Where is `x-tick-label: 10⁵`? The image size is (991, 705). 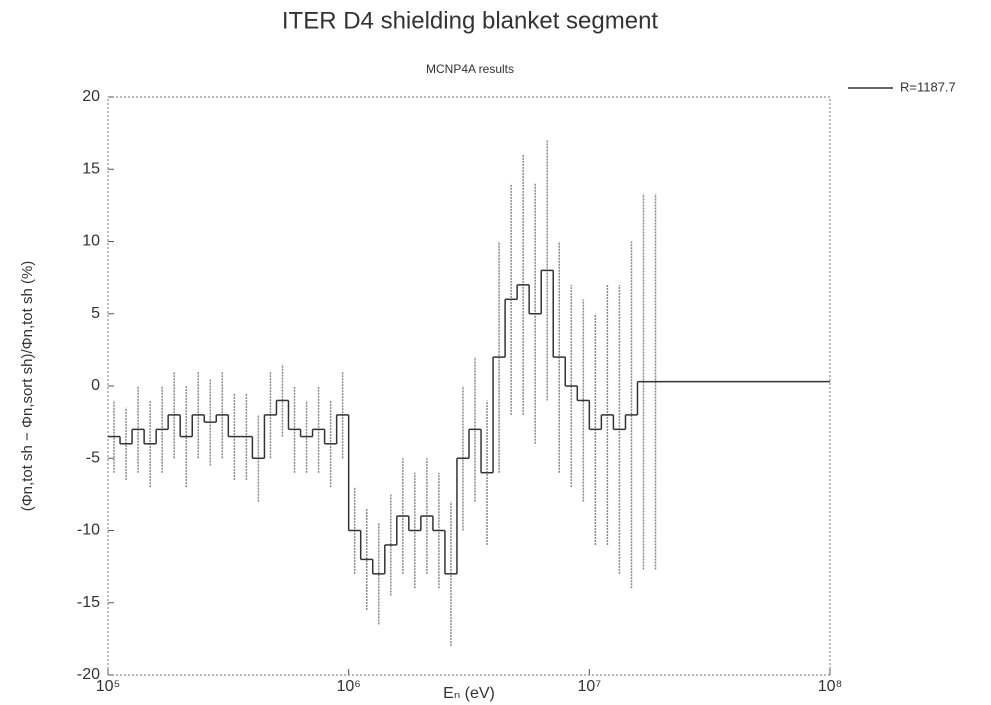
x-tick-label: 10⁵ is located at coordinates (108, 686).